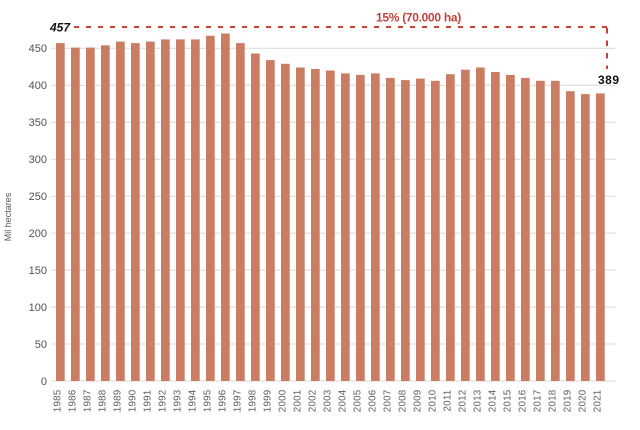 The height and width of the screenshot is (430, 640). I want to click on svg-text: 2000, so click(282, 400).